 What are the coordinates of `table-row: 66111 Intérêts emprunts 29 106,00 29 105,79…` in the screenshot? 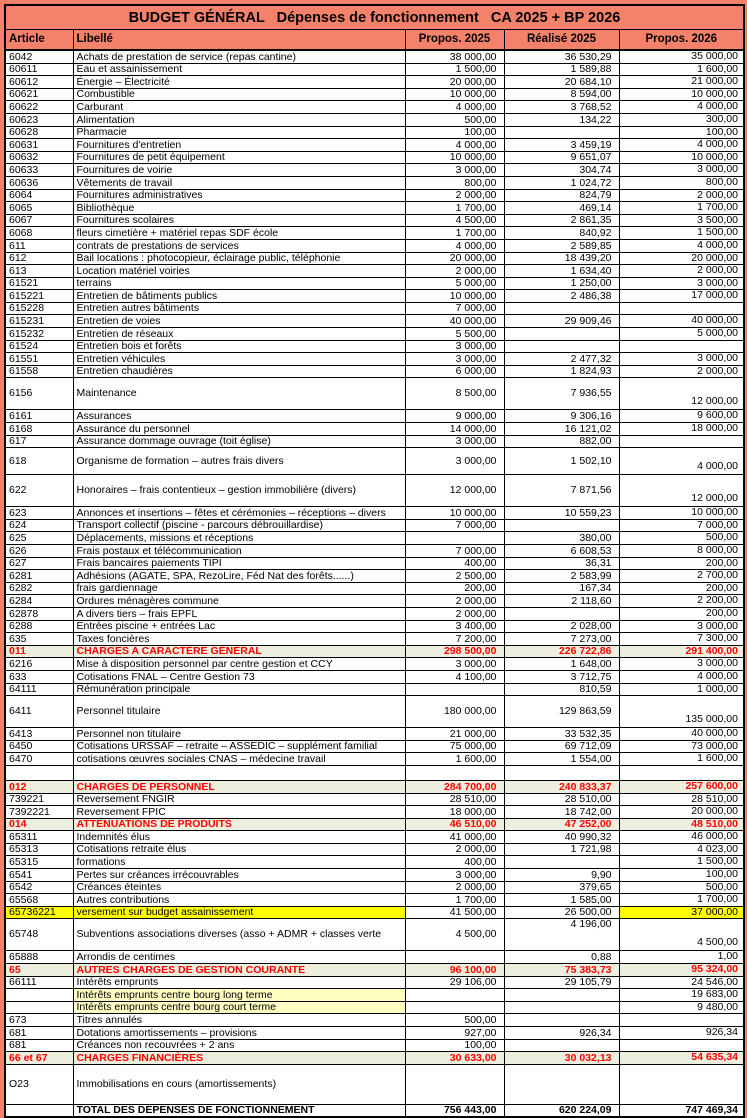 It's located at (374, 982).